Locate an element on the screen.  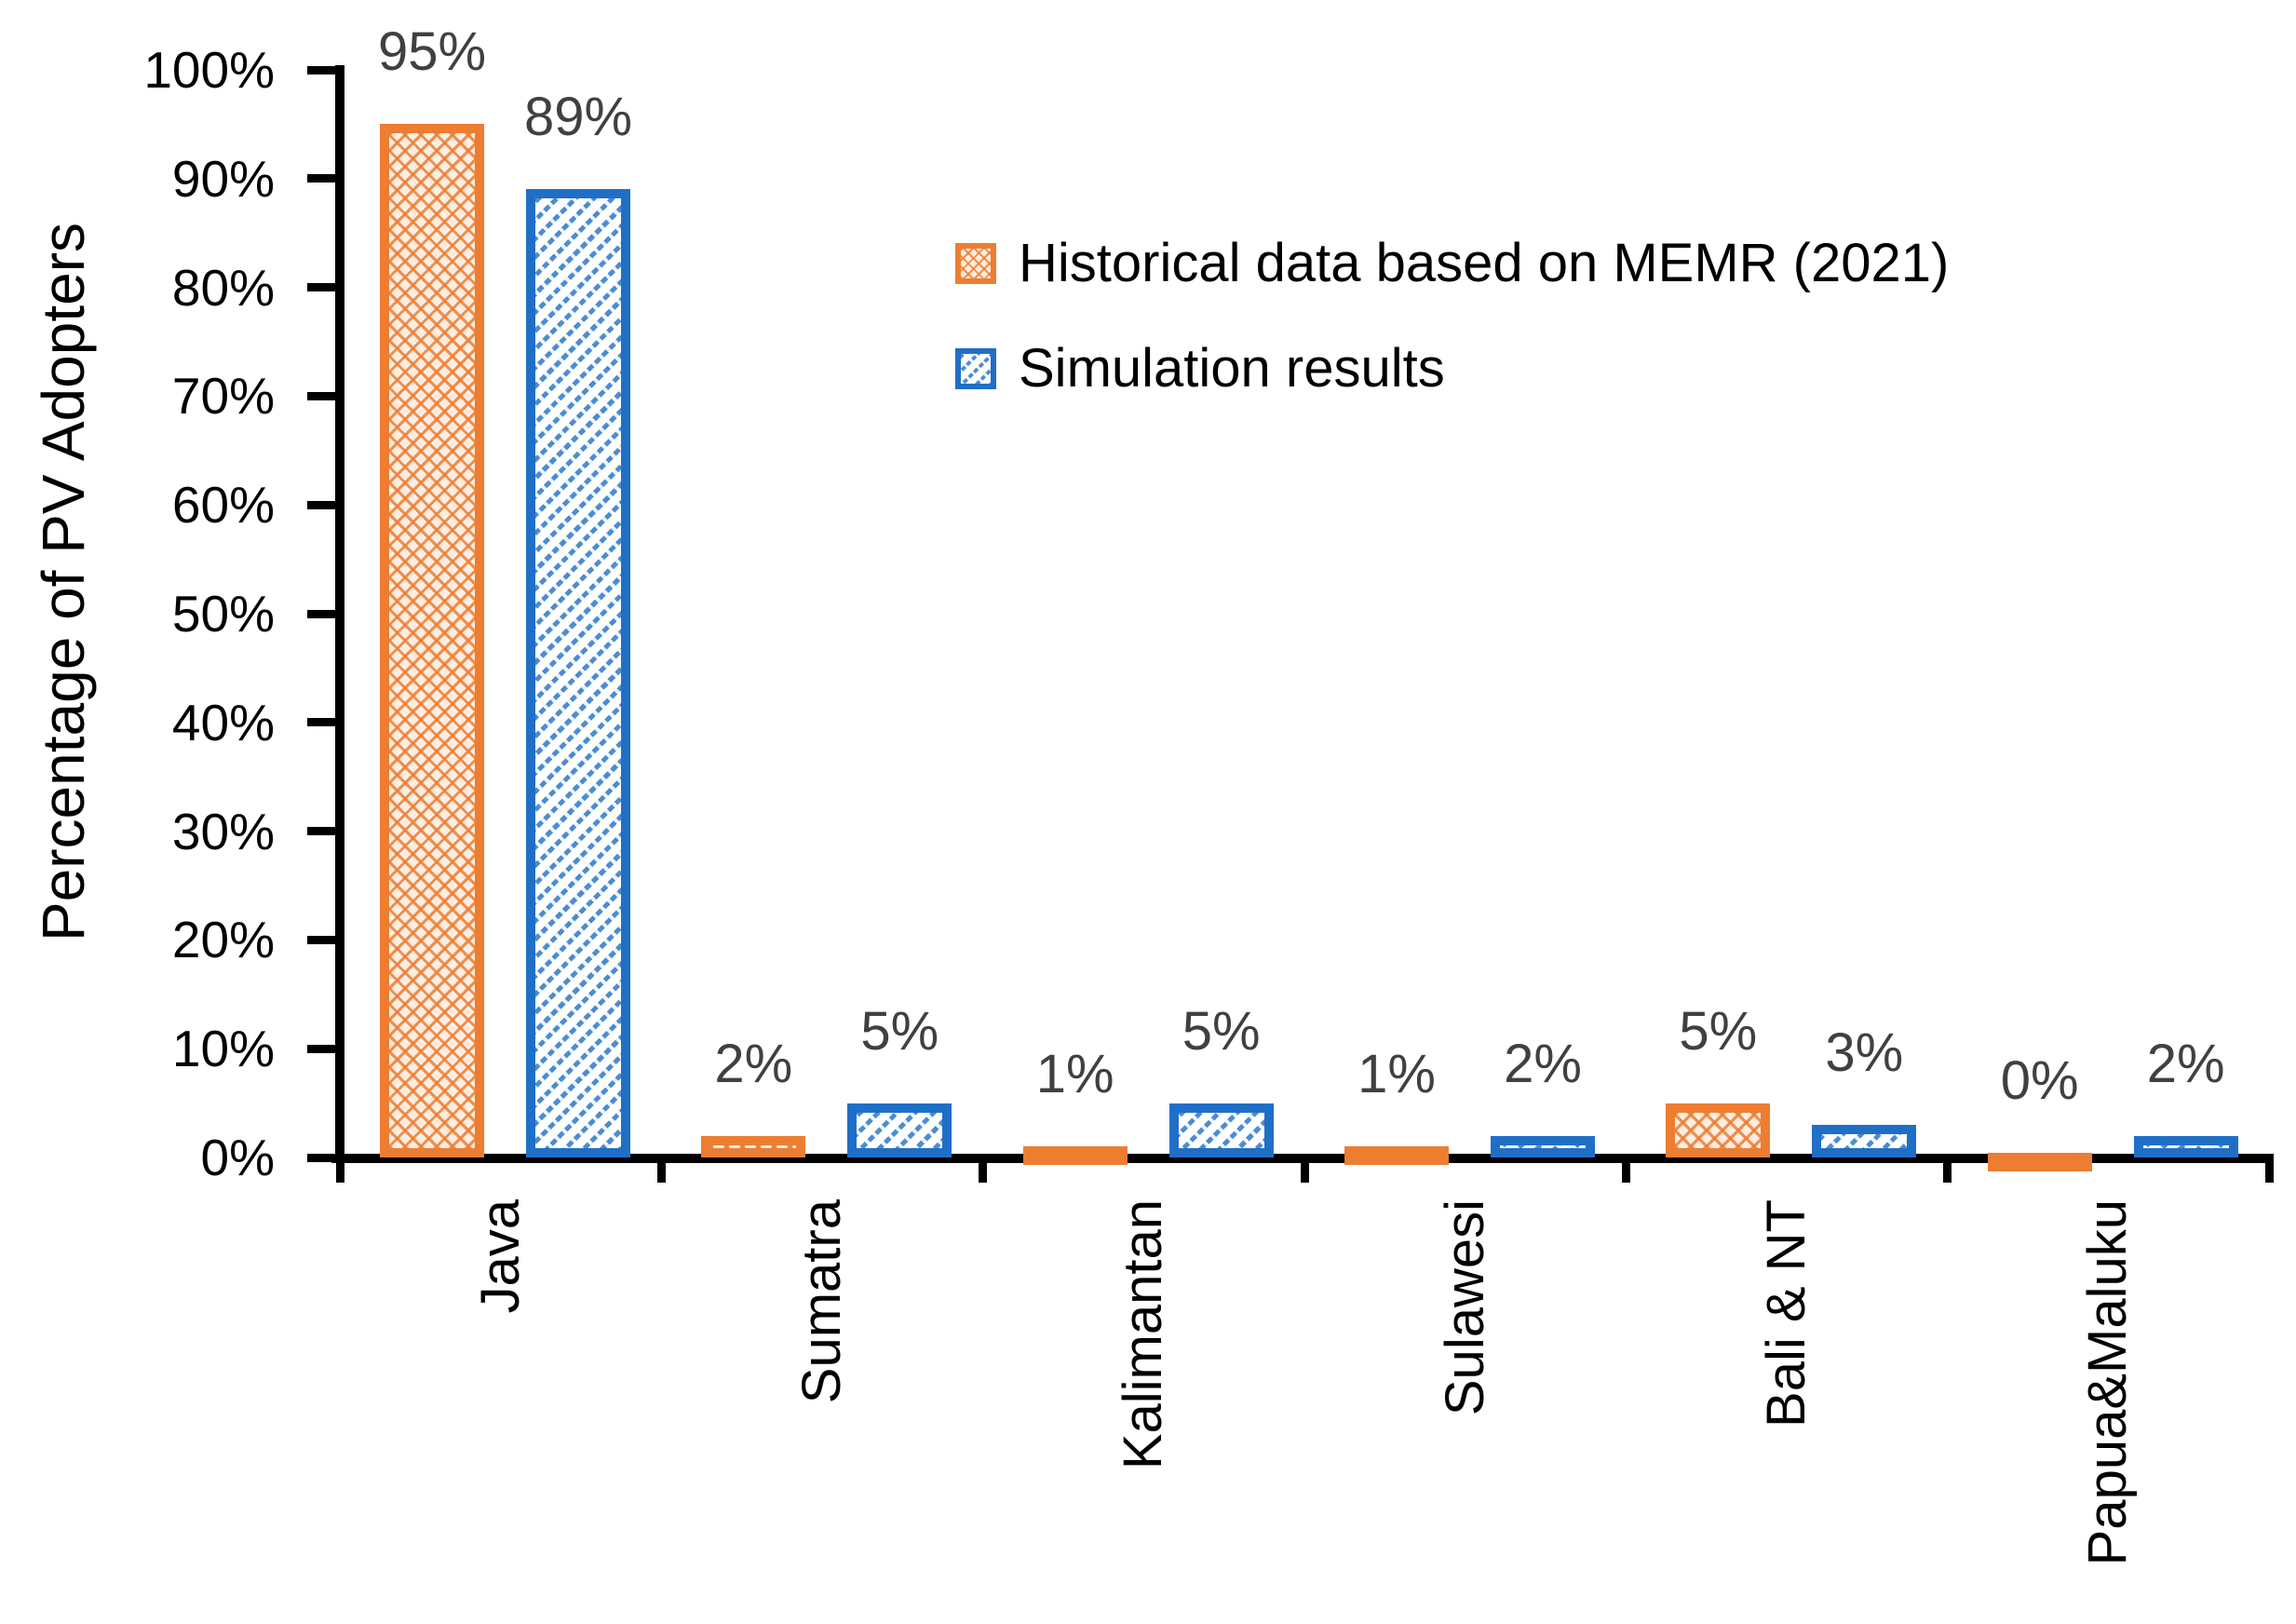
historical-bar-Bali & NT is located at coordinates (1718, 1130).